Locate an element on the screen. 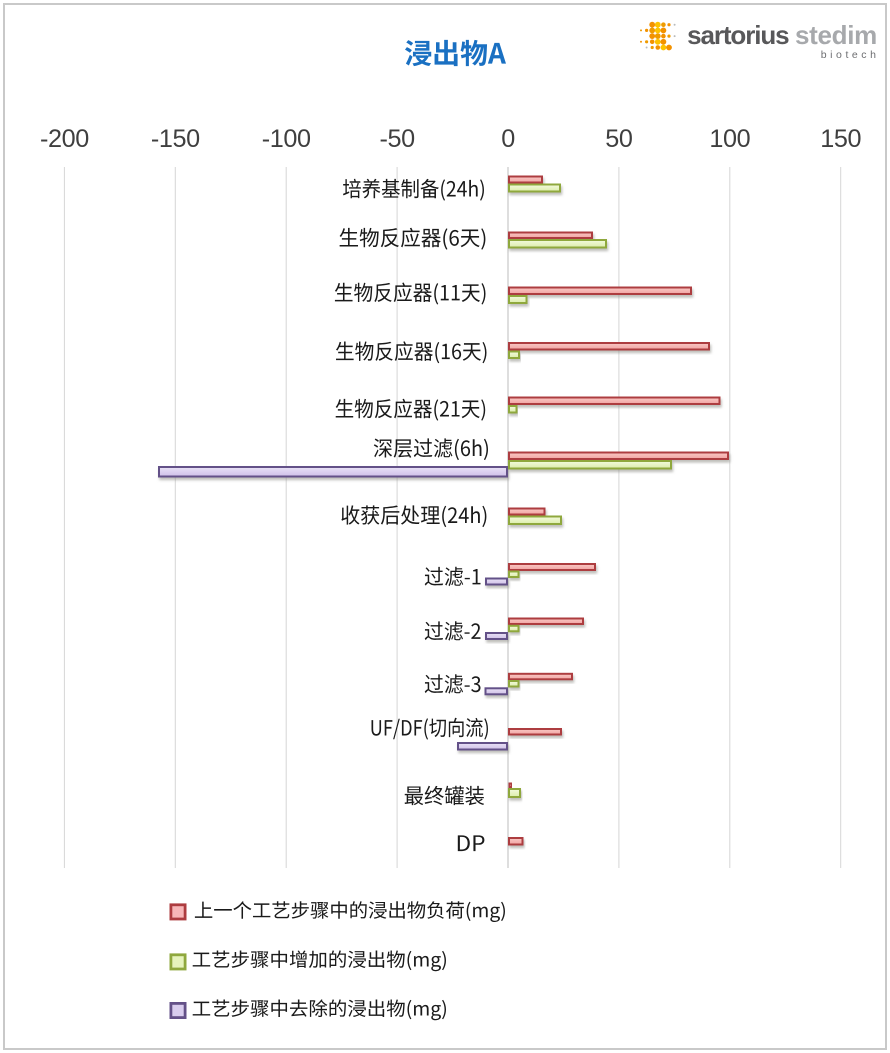 Image resolution: width=890 pixels, height=1053 pixels. svg-text: 150 is located at coordinates (840, 139).